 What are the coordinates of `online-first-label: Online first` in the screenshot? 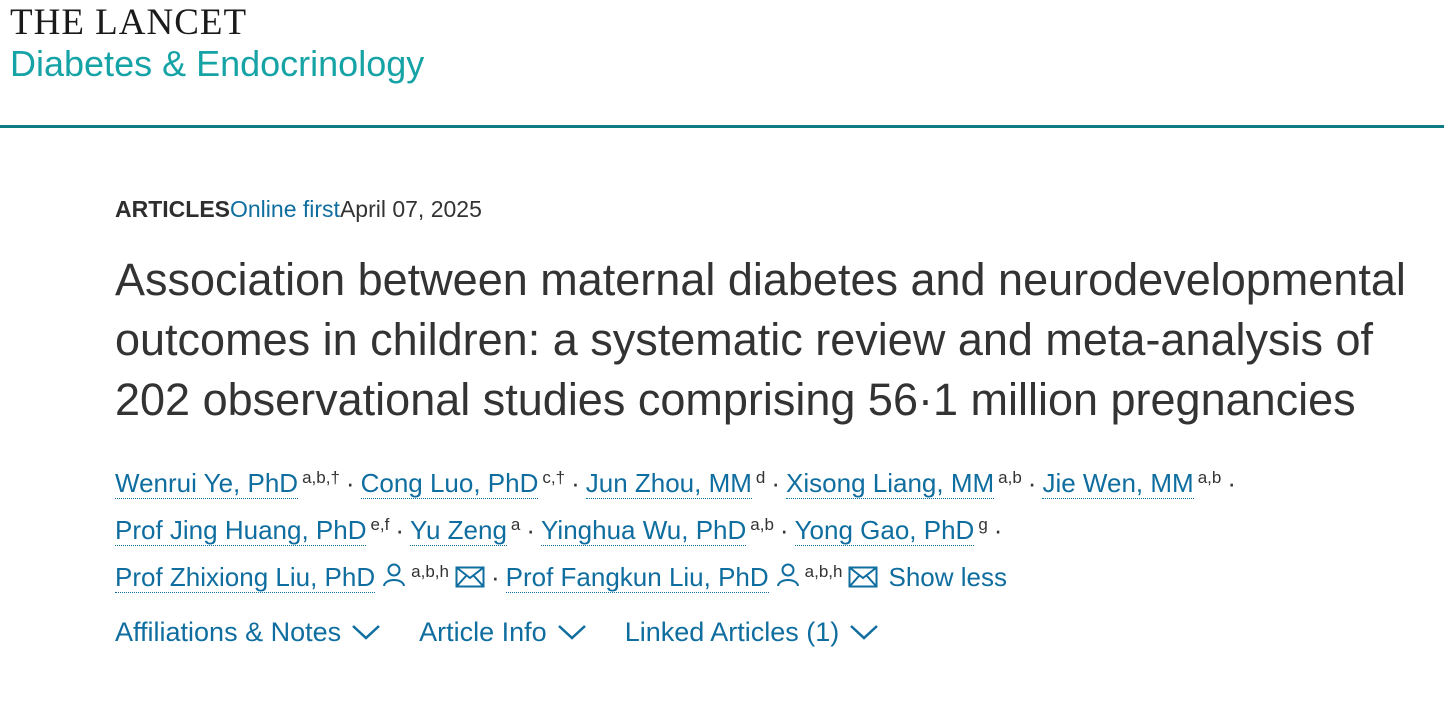 It's located at (285, 209).